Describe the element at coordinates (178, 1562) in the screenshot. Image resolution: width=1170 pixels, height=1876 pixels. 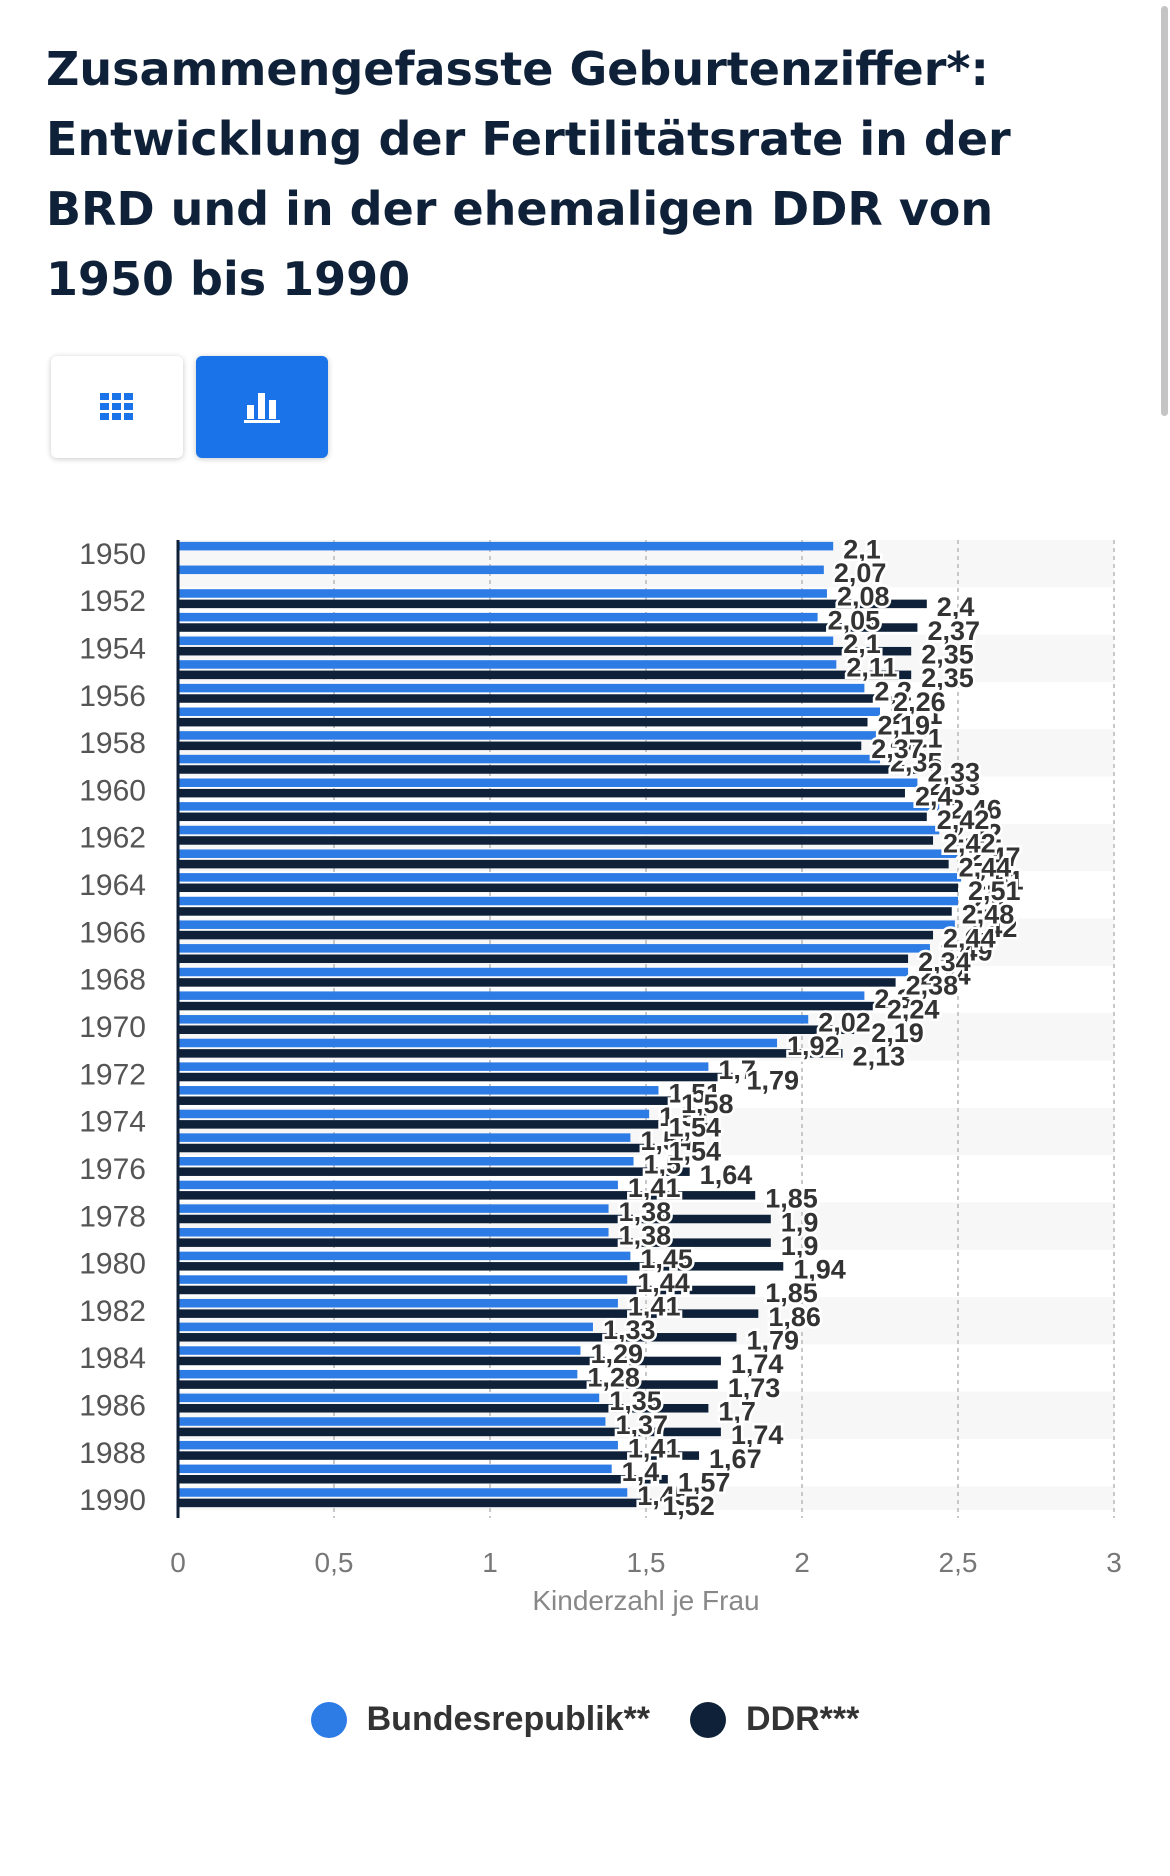
I see `x-tick-label: 0` at that location.